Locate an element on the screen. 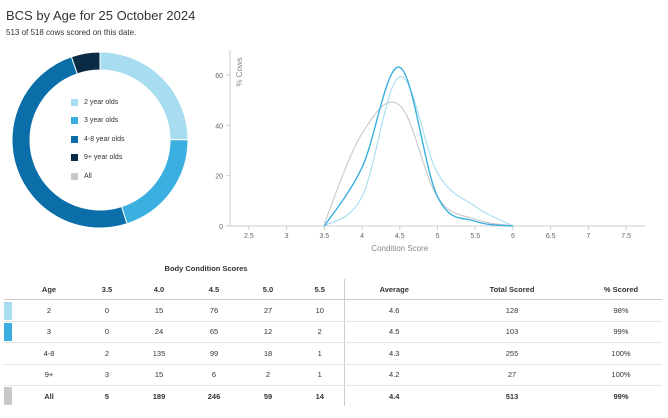 Image resolution: width=668 pixels, height=418 pixels. cell-c55: 14 is located at coordinates (319, 396).